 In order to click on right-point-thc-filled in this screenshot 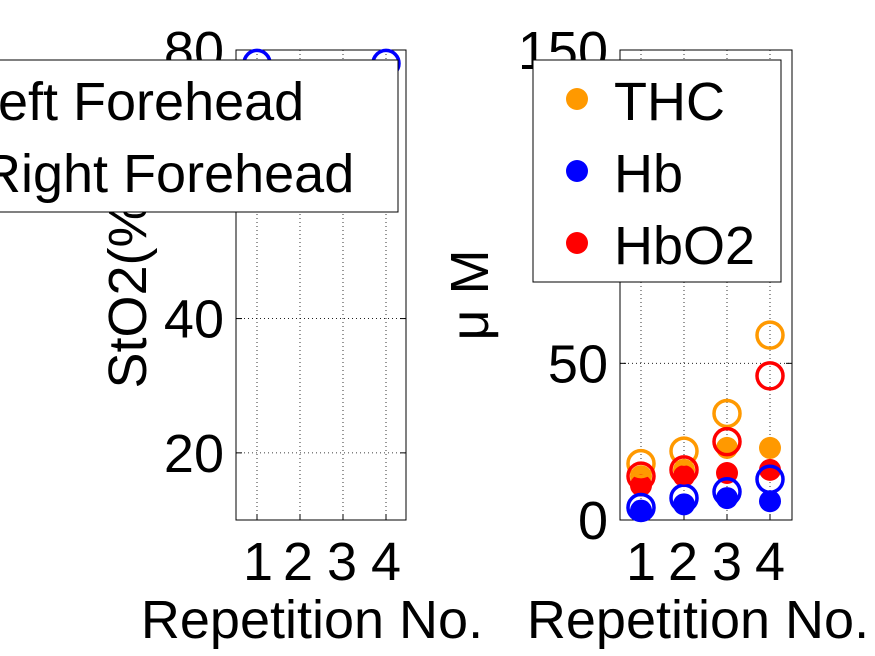, I will do `click(770, 447)`.